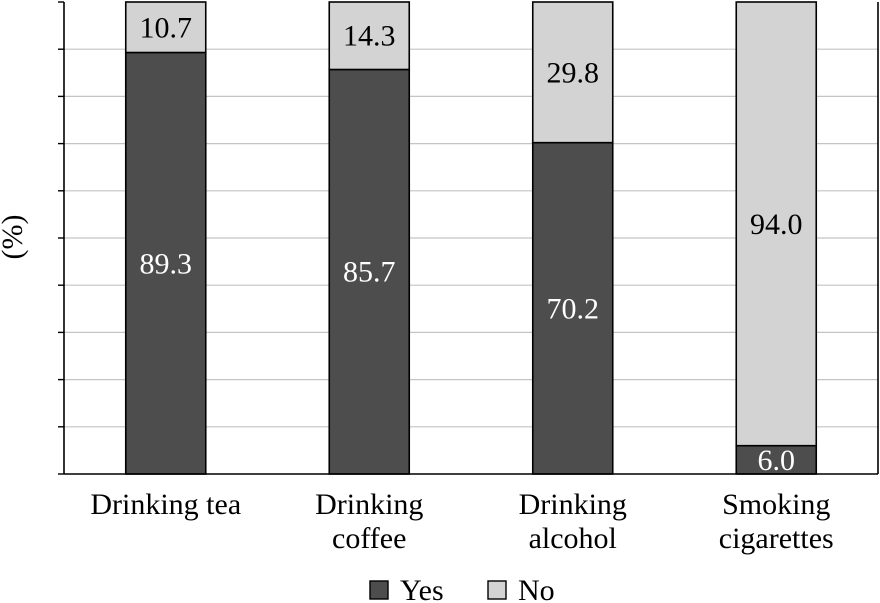 The height and width of the screenshot is (603, 880). What do you see at coordinates (497, 590) in the screenshot?
I see `legend-swatch-no` at bounding box center [497, 590].